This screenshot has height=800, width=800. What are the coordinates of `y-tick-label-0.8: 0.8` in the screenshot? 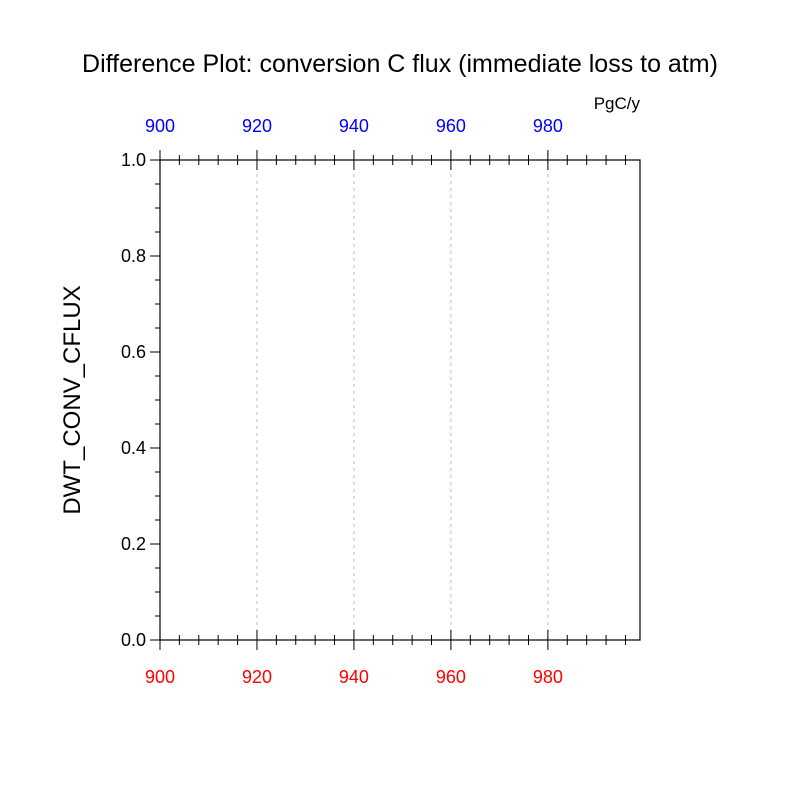 It's located at (133, 256).